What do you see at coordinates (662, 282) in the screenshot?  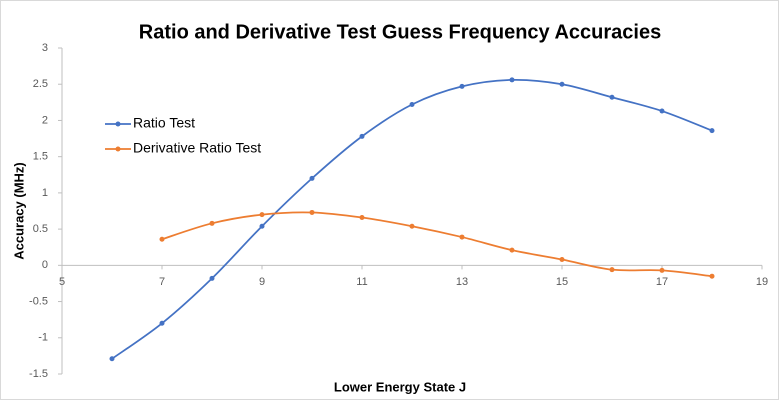 I see `x-tick-label: 17` at bounding box center [662, 282].